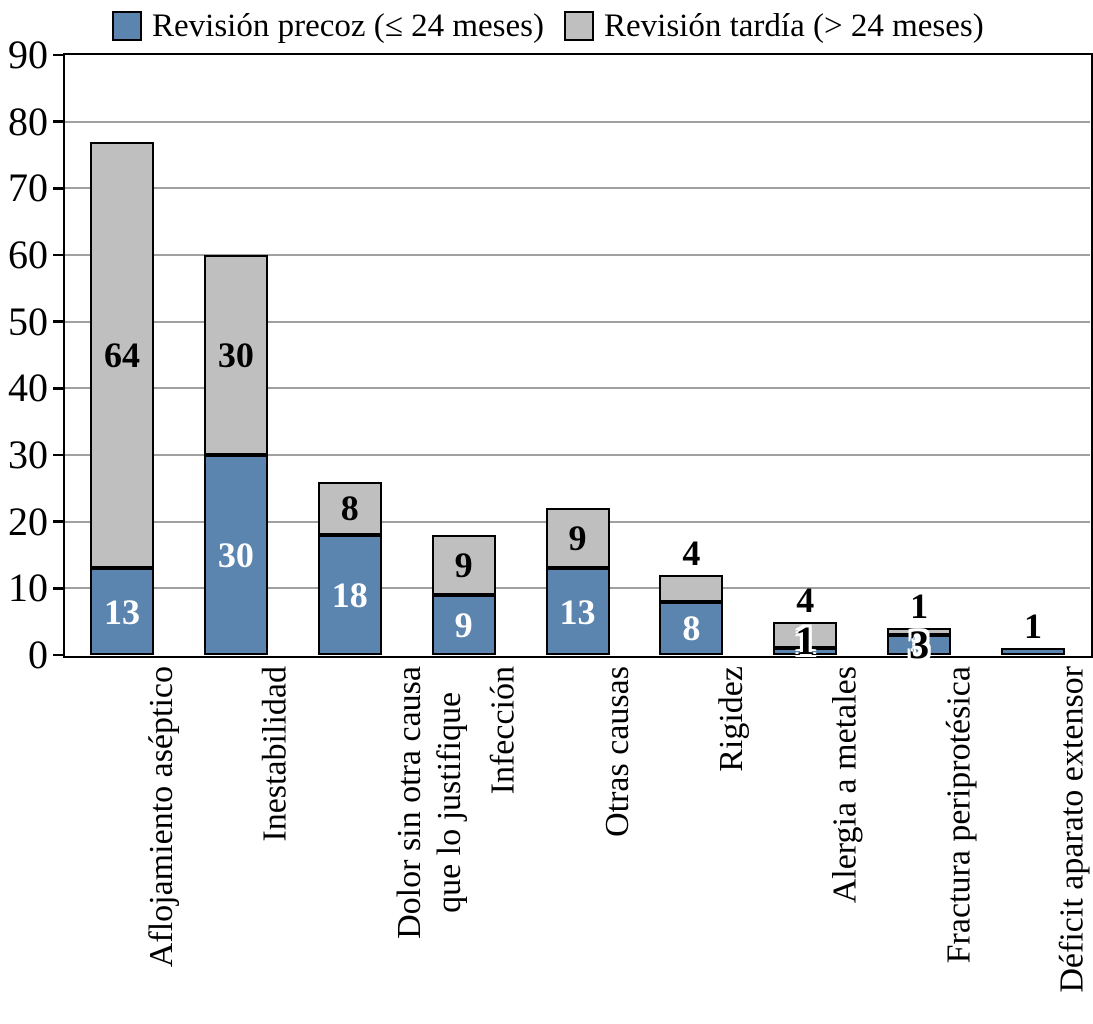  I want to click on y-tick-label: 0, so click(38, 654).